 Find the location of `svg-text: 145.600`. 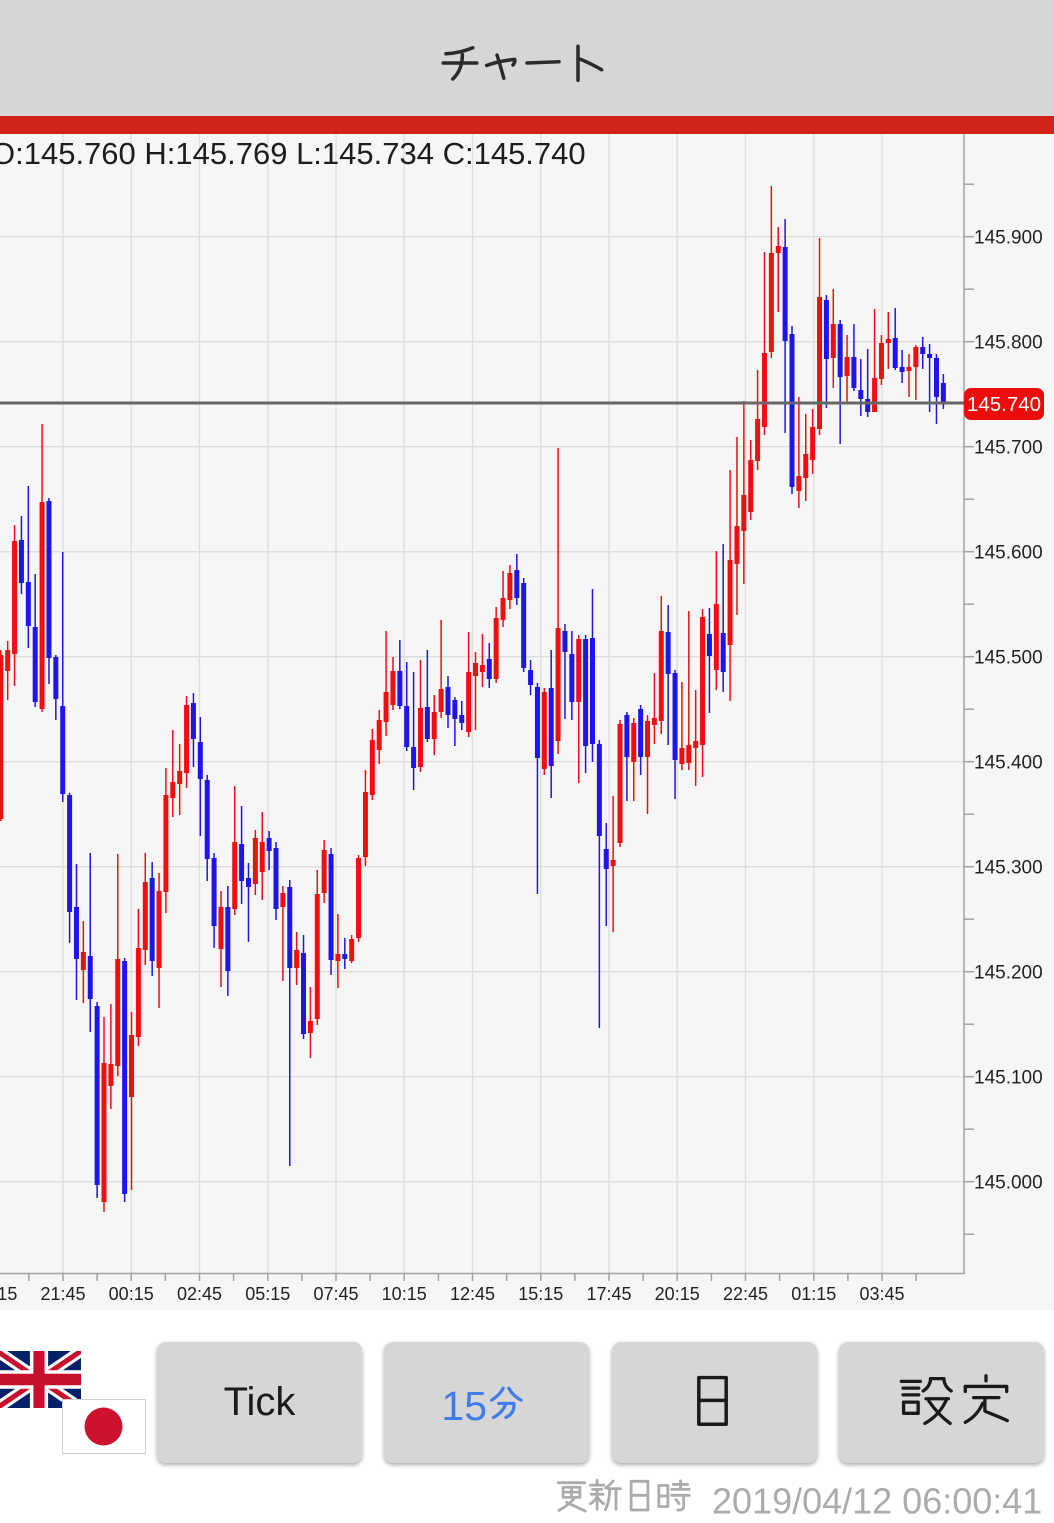

svg-text: 145.600 is located at coordinates (1008, 553).